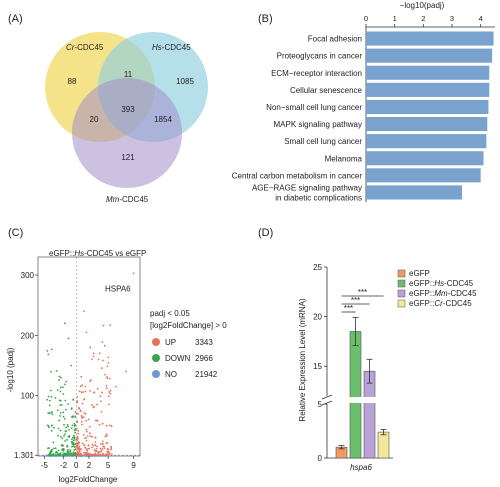 This screenshot has width=500, height=487. What do you see at coordinates (355, 395) in the screenshot?
I see `d-bar` at bounding box center [355, 395].